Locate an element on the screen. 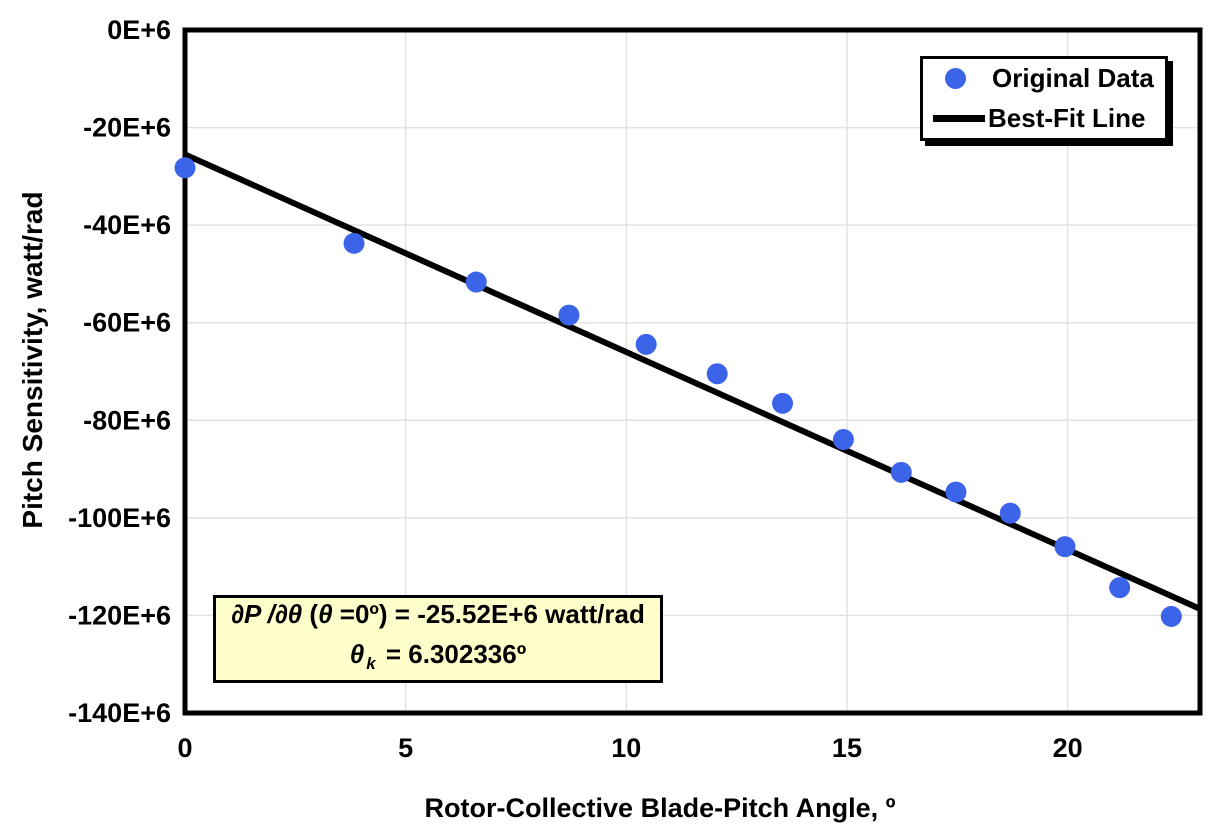 The width and height of the screenshot is (1212, 831). x-tick-label: 20 is located at coordinates (1068, 748).